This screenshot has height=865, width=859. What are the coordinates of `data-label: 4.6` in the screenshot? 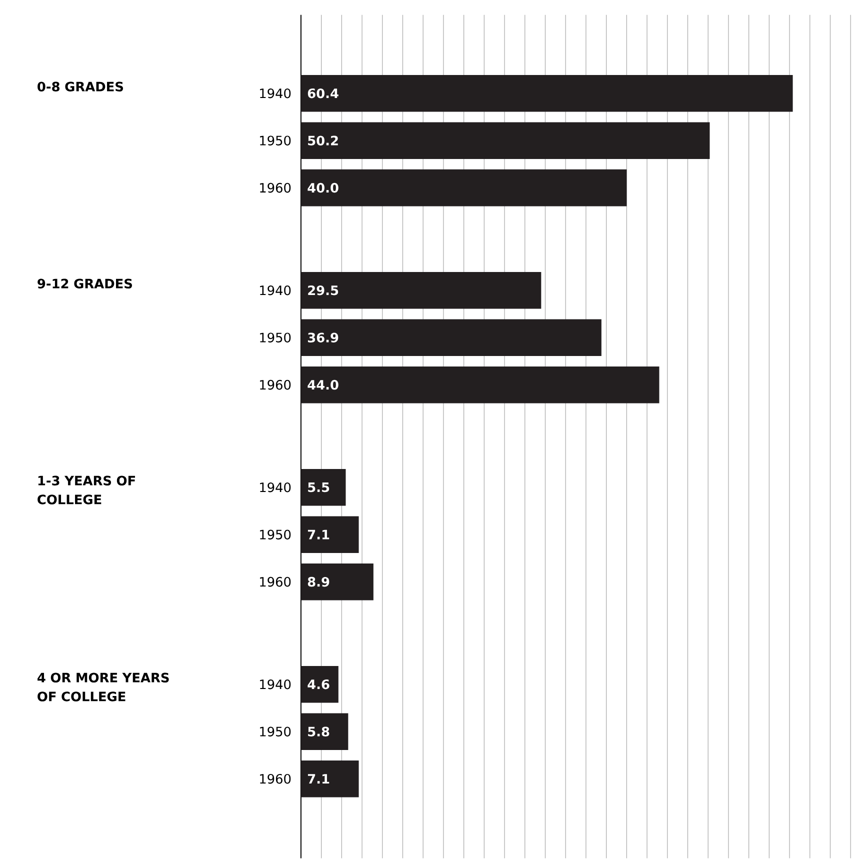 It's located at (319, 684).